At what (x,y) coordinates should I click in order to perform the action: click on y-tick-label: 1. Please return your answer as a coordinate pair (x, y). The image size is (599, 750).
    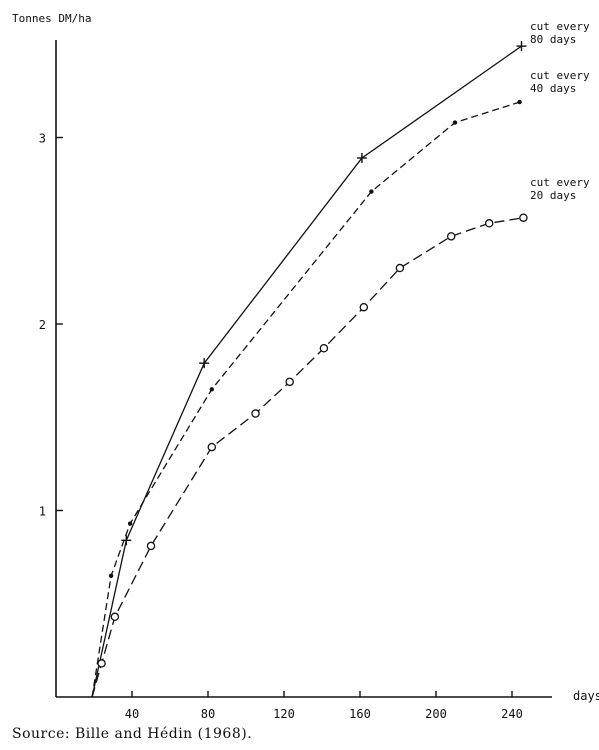
    Looking at the image, I should click on (42, 512).